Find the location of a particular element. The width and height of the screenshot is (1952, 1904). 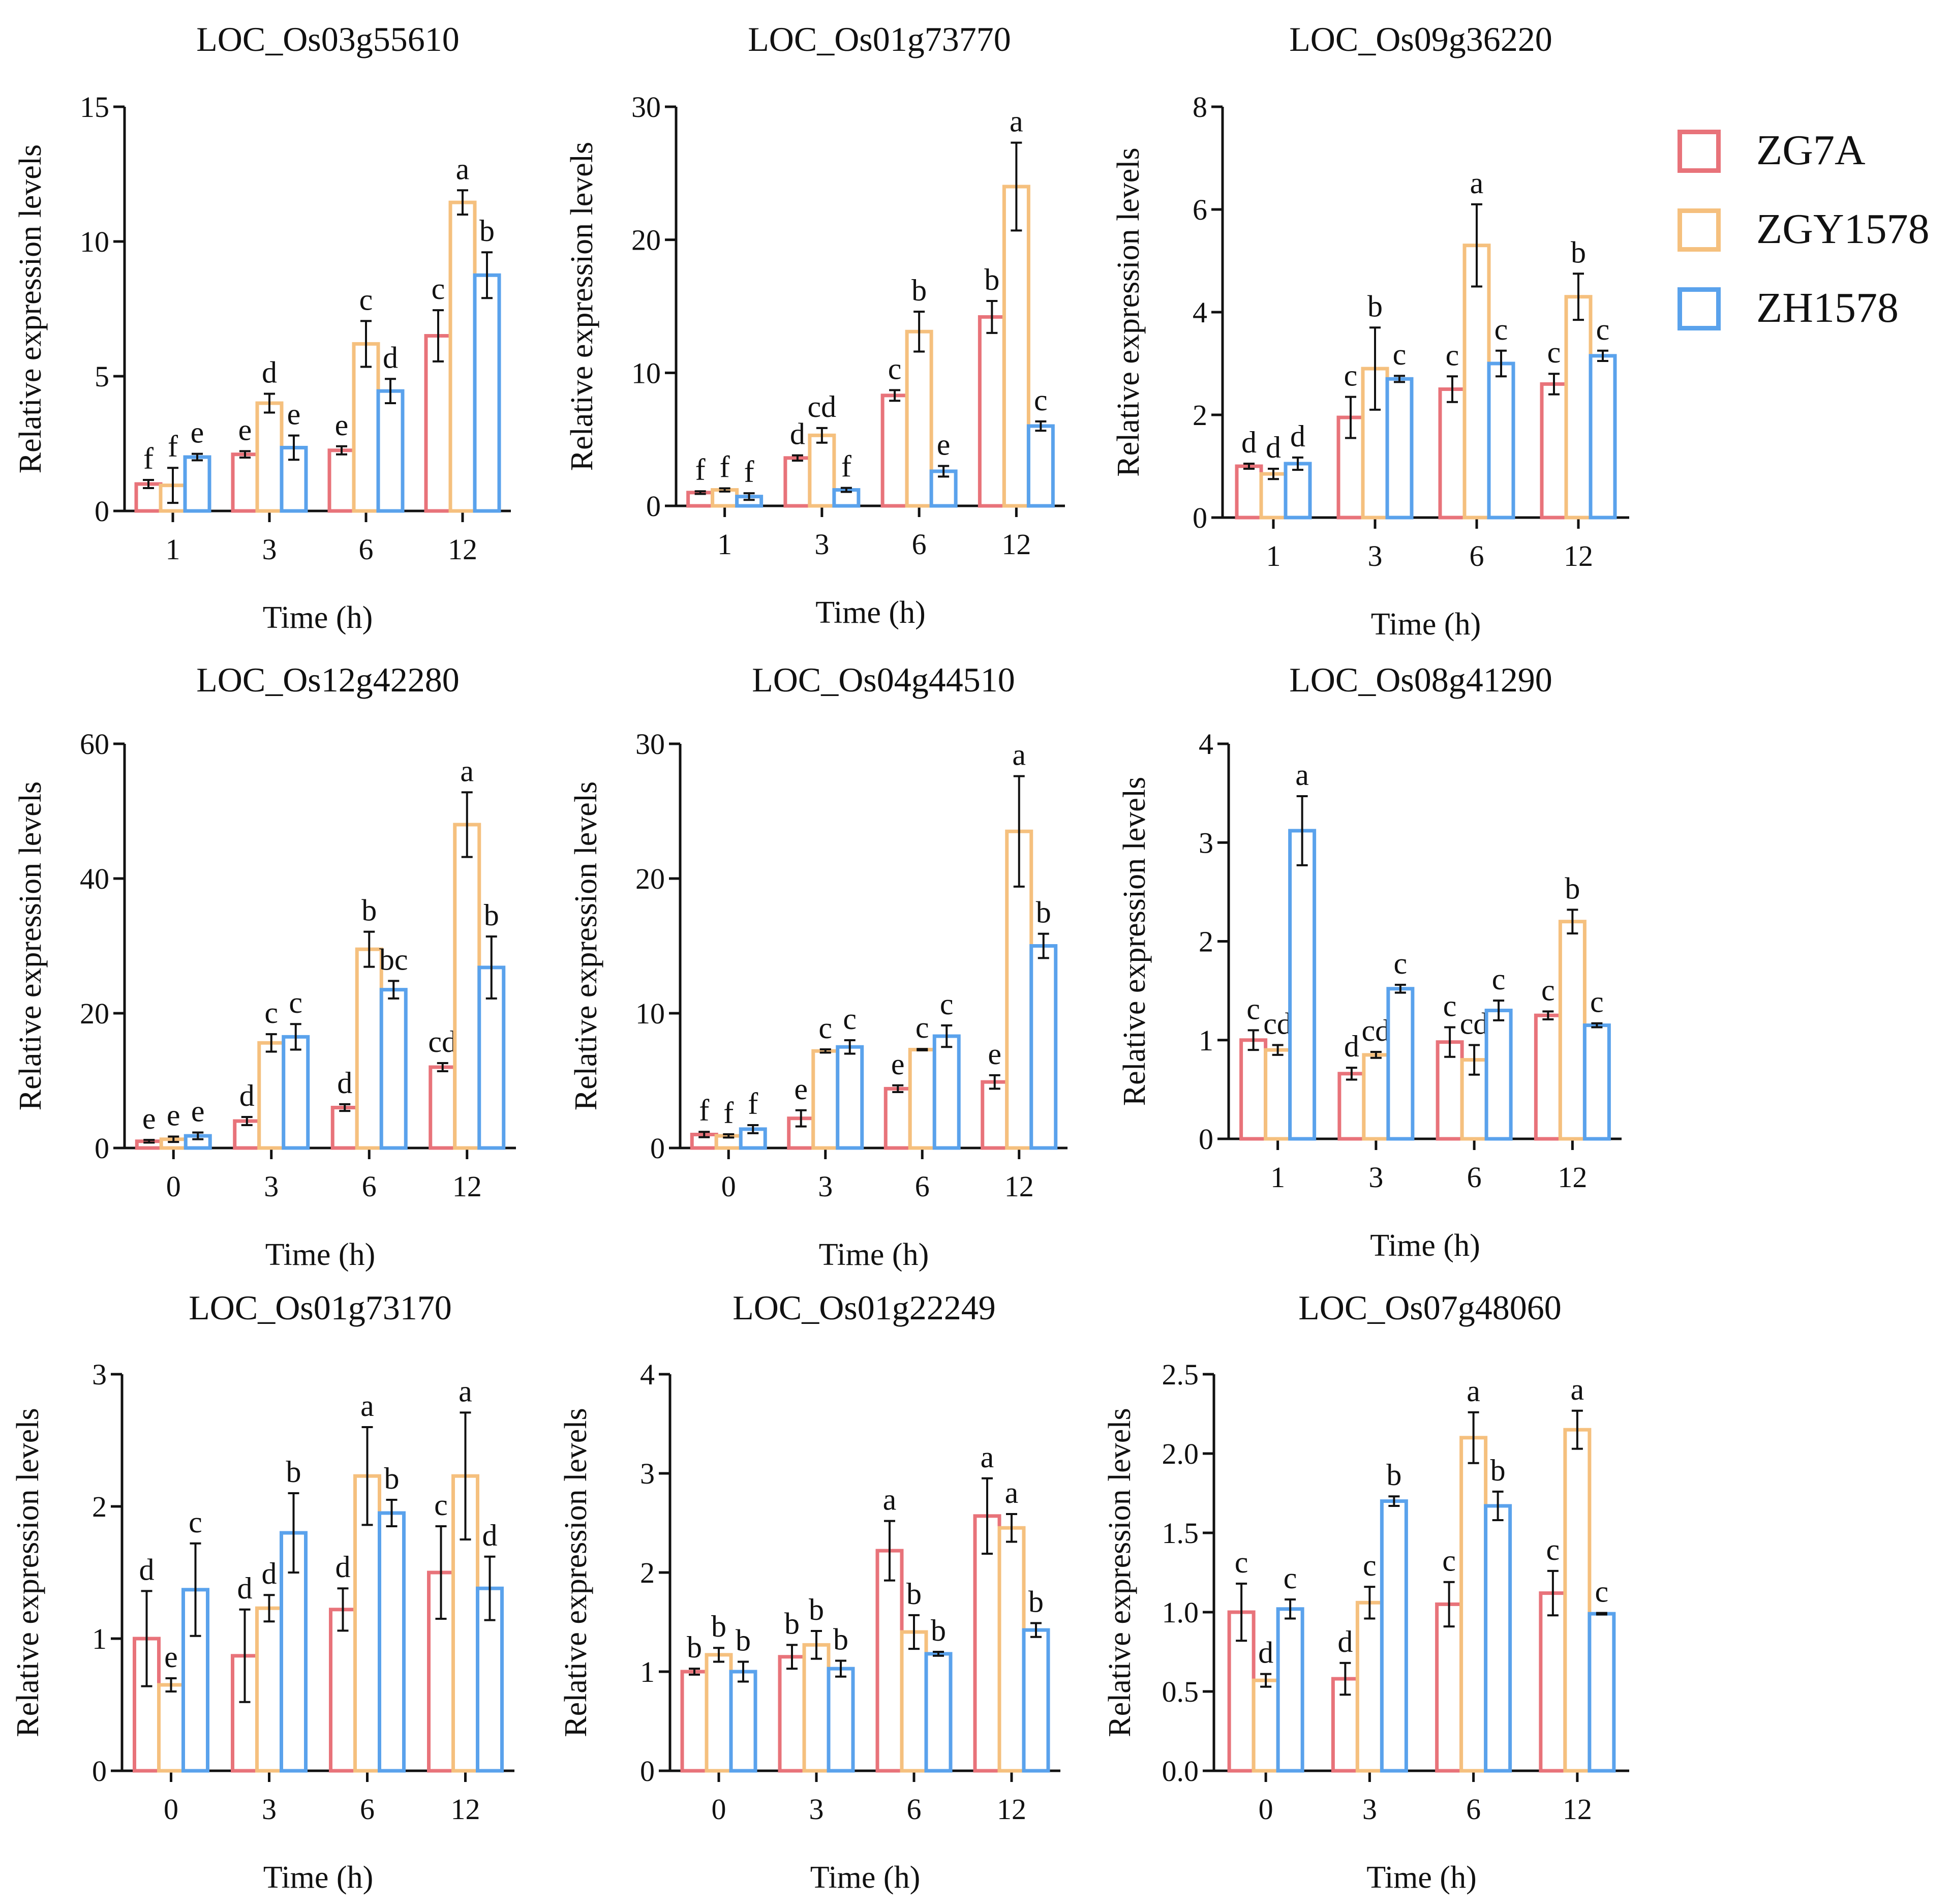

y-tick-label: 1.0 is located at coordinates (1180, 1612).